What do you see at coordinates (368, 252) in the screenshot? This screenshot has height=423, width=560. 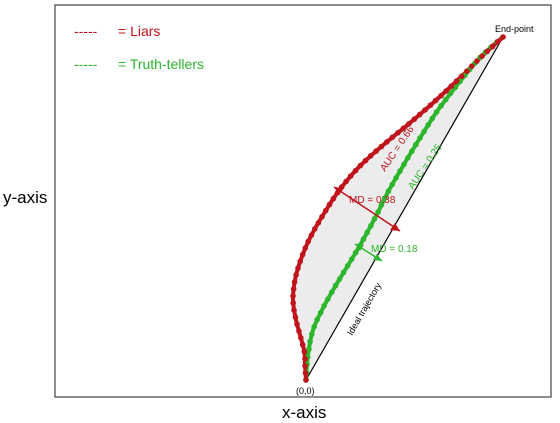 I see `truth-md-arrow` at bounding box center [368, 252].